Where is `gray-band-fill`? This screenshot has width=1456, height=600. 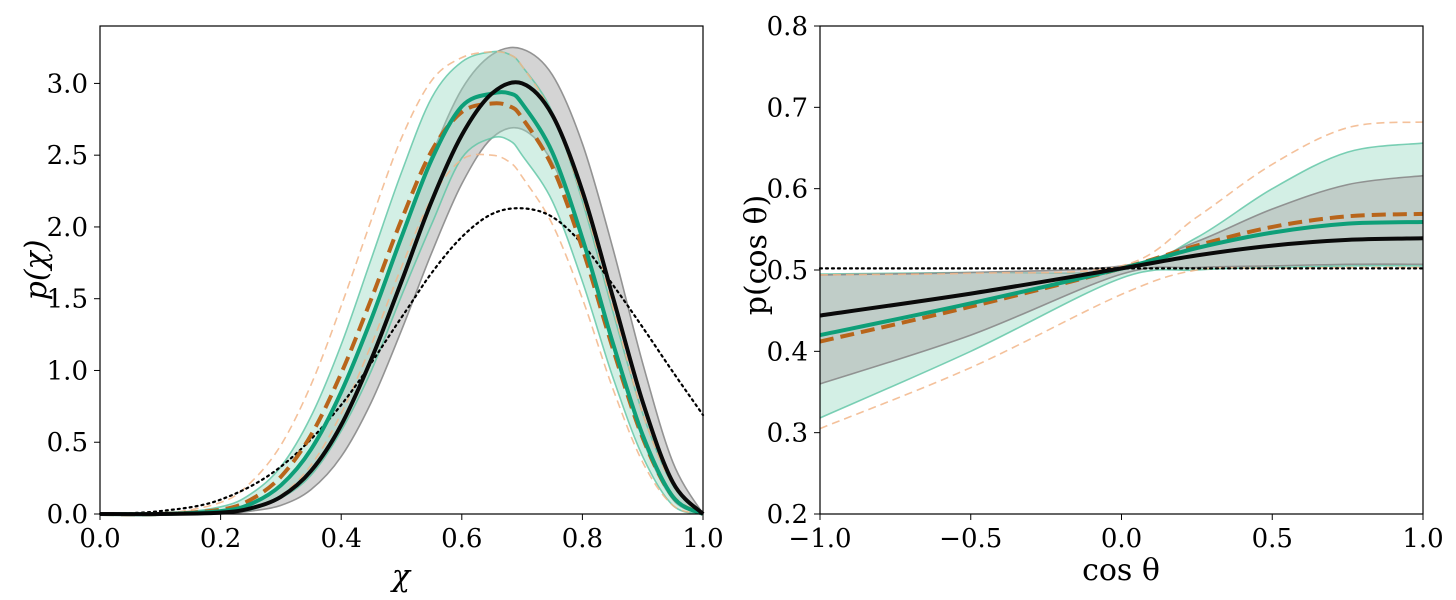
gray-band-fill is located at coordinates (1121, 279).